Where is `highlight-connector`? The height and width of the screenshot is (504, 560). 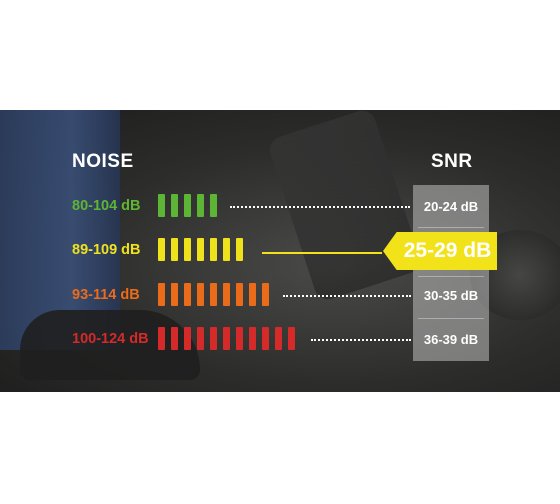 highlight-connector is located at coordinates (322, 253).